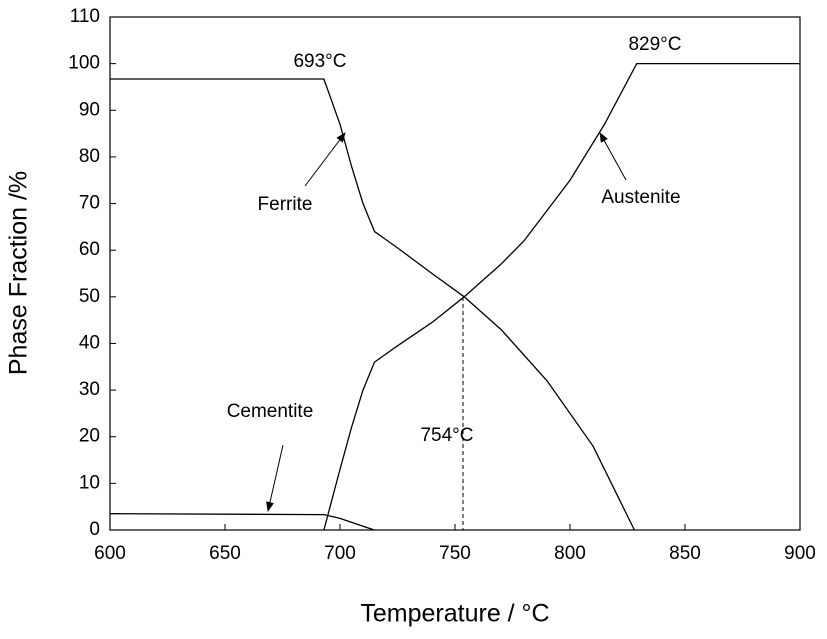 This screenshot has width=827, height=639. I want to click on y-tick-label: 100, so click(84, 63).